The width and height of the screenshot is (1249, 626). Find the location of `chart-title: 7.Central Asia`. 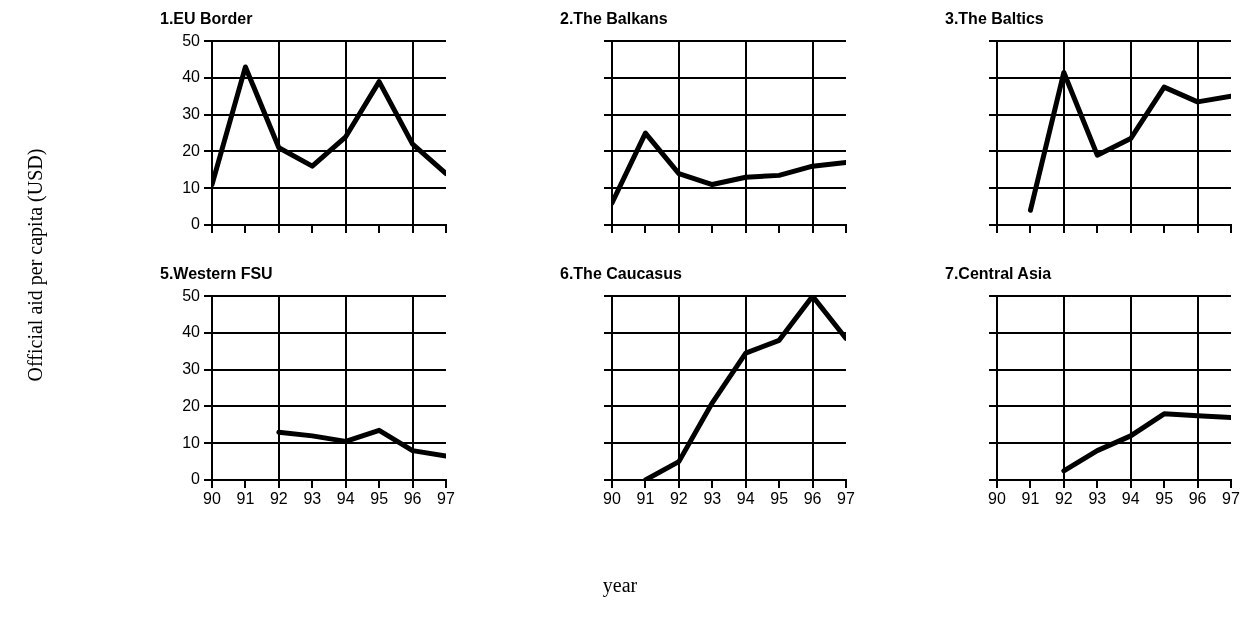

chart-title: 7.Central Asia is located at coordinates (998, 274).